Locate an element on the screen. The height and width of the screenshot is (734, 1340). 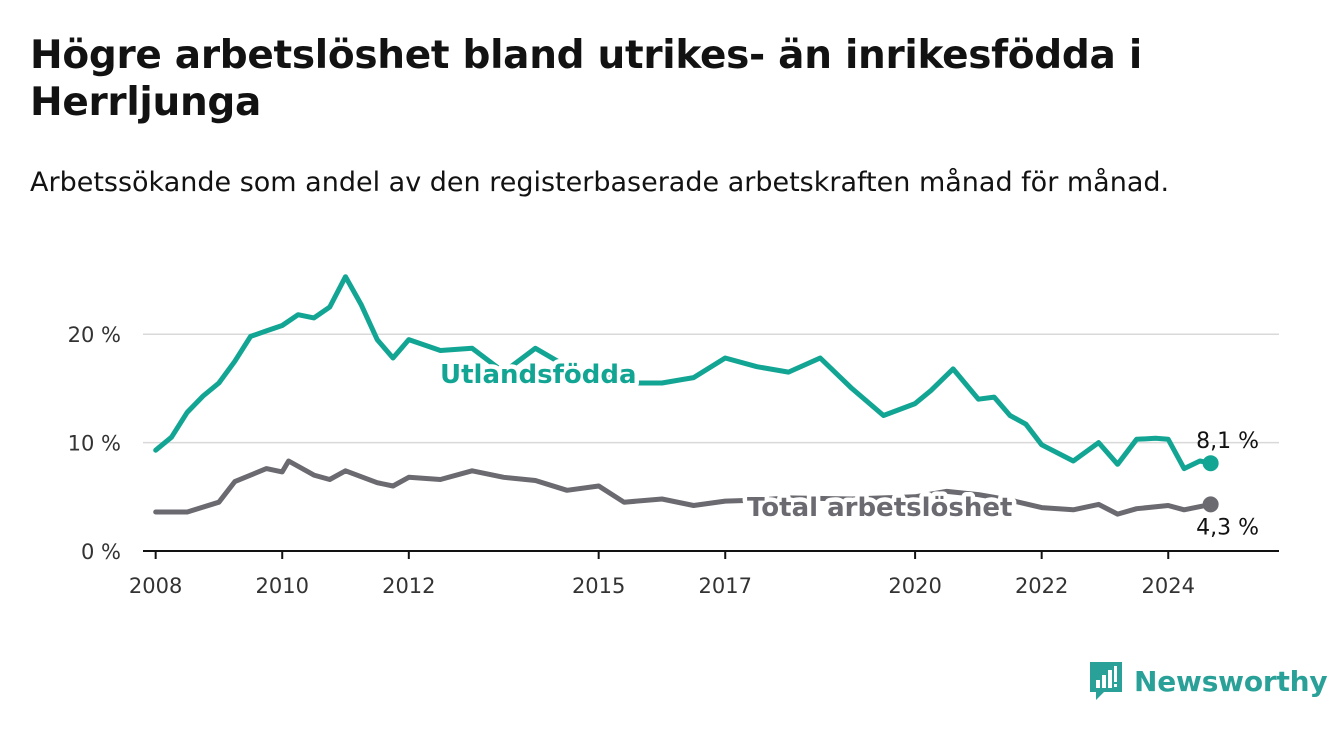
brand-name: Newsworthy is located at coordinates (1231, 681).